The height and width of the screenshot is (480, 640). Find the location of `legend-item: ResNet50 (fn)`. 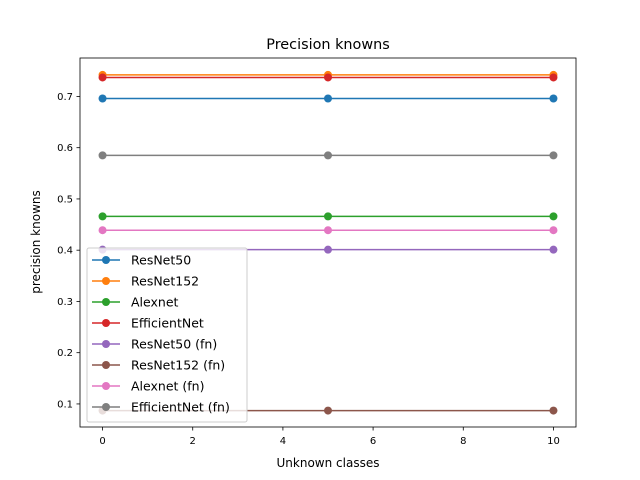

legend-item: ResNet50 (fn) is located at coordinates (154, 344).